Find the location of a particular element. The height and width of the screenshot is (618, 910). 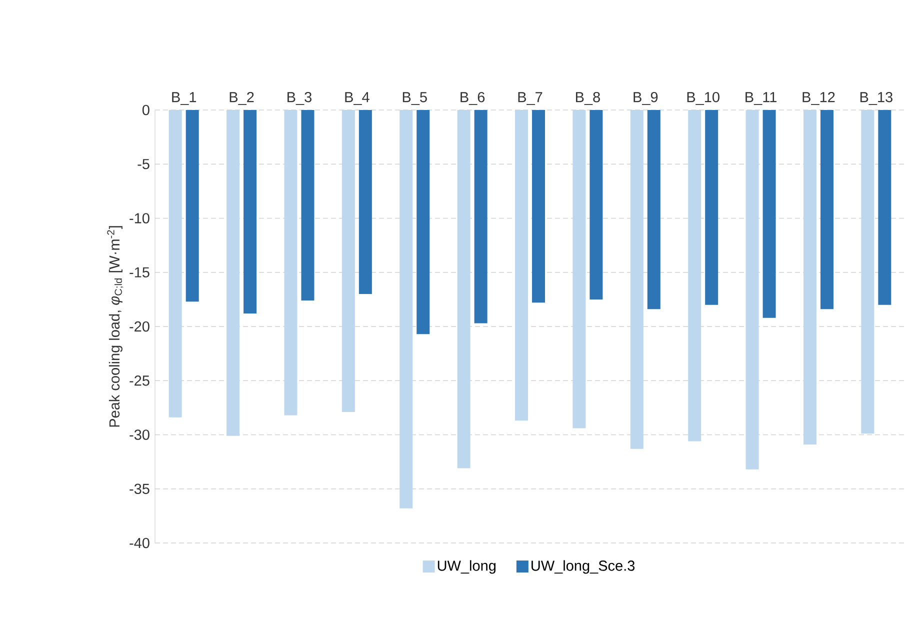

x-tick-label: B_11 is located at coordinates (761, 98).